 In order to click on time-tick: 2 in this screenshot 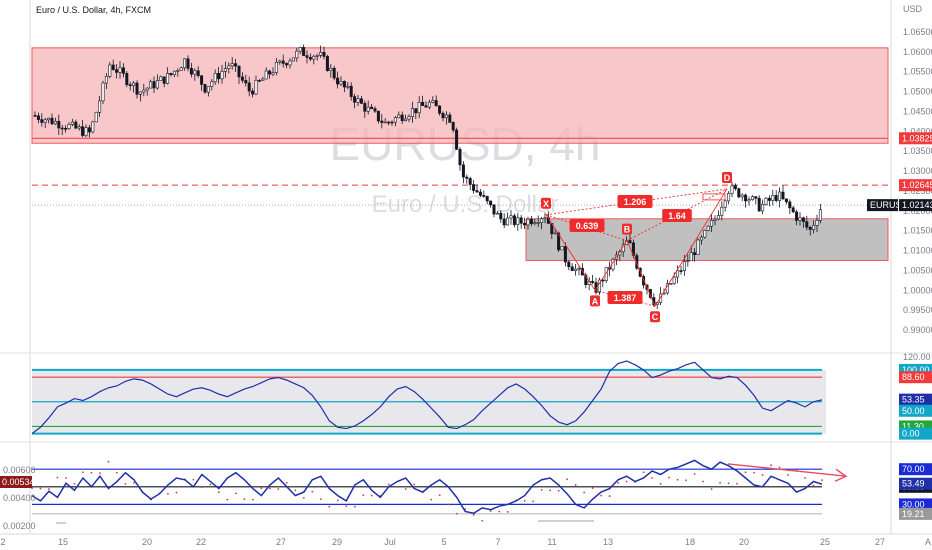, I will do `click(2, 542)`.